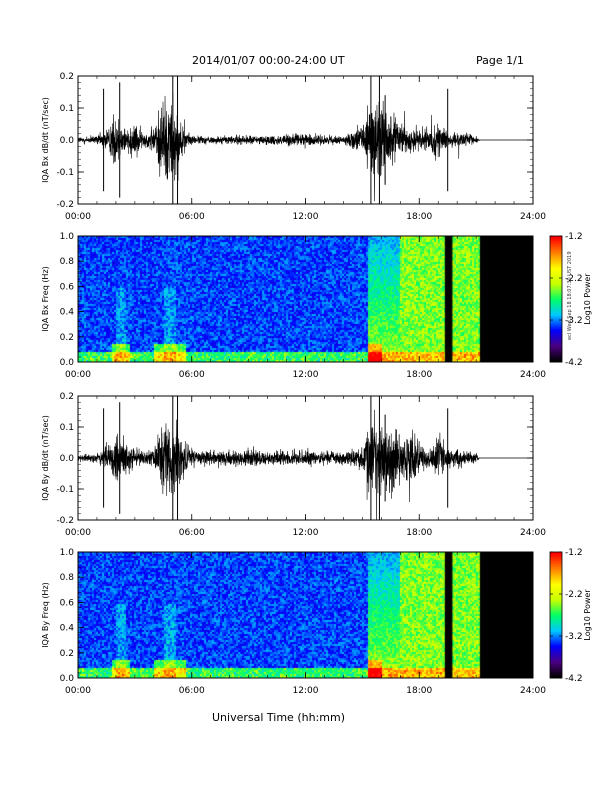 Image resolution: width=612 pixels, height=792 pixels. Describe the element at coordinates (574, 595) in the screenshot. I see `colorbar-tick-label: -2.2` at that location.